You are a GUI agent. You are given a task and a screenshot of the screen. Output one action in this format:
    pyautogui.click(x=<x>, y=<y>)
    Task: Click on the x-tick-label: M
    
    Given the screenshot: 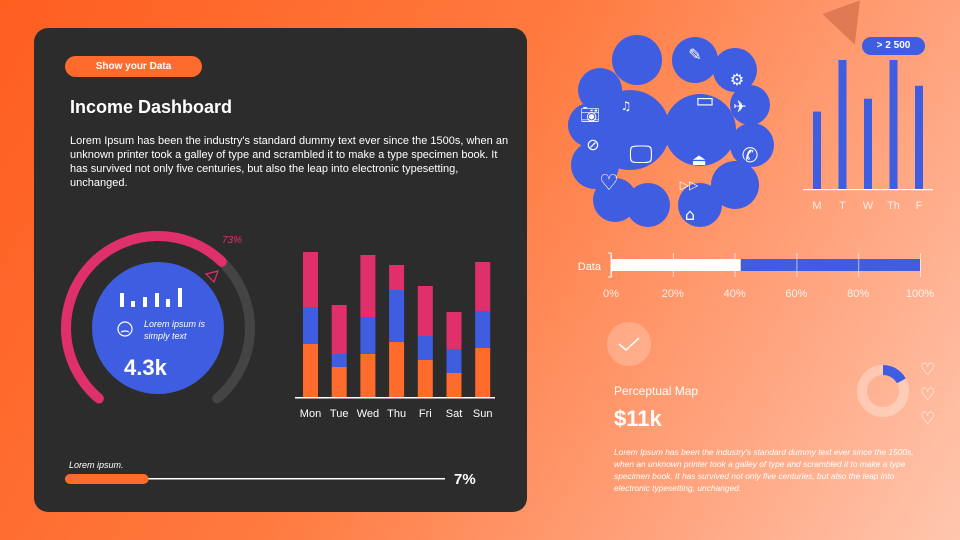 What is the action you would take?
    pyautogui.click(x=816, y=206)
    